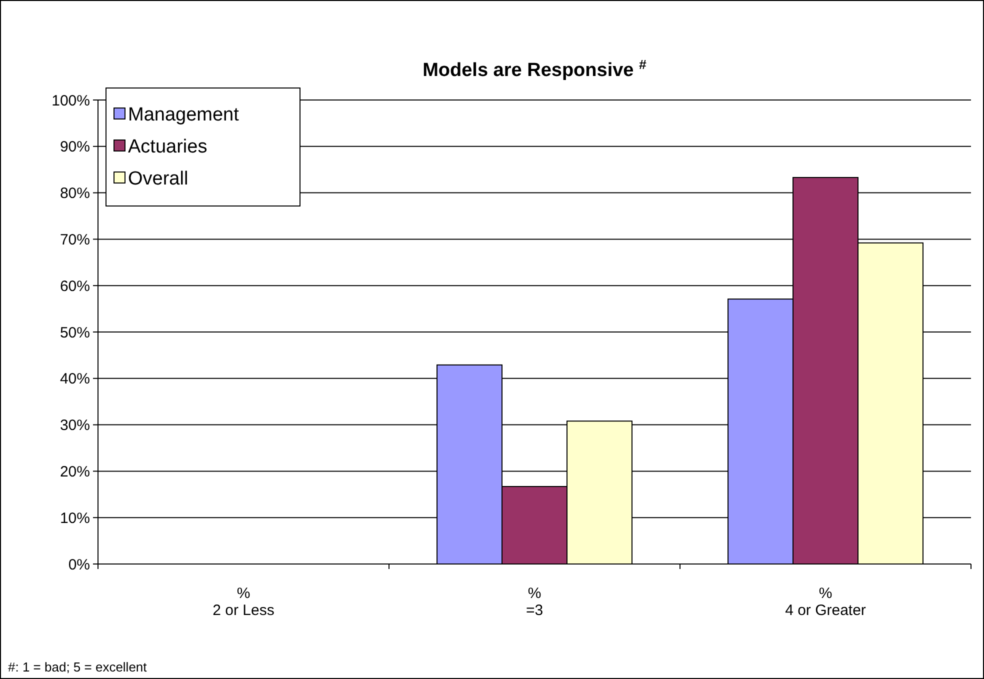 Image resolution: width=984 pixels, height=679 pixels. I want to click on x-tick-label: % 4 or Greater, so click(825, 602).